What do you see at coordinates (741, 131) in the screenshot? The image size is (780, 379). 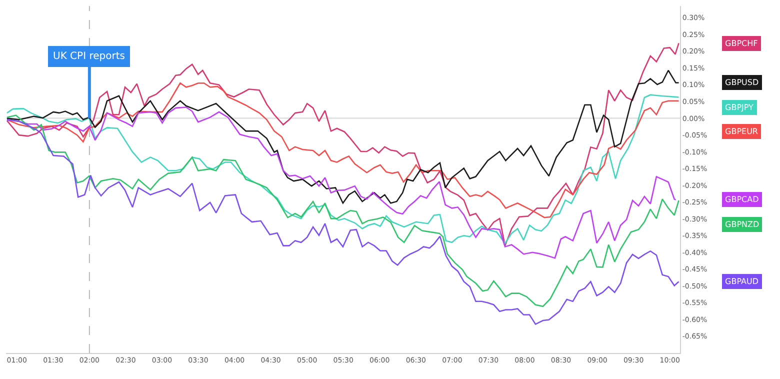 I see `text: GBPEUR` at bounding box center [741, 131].